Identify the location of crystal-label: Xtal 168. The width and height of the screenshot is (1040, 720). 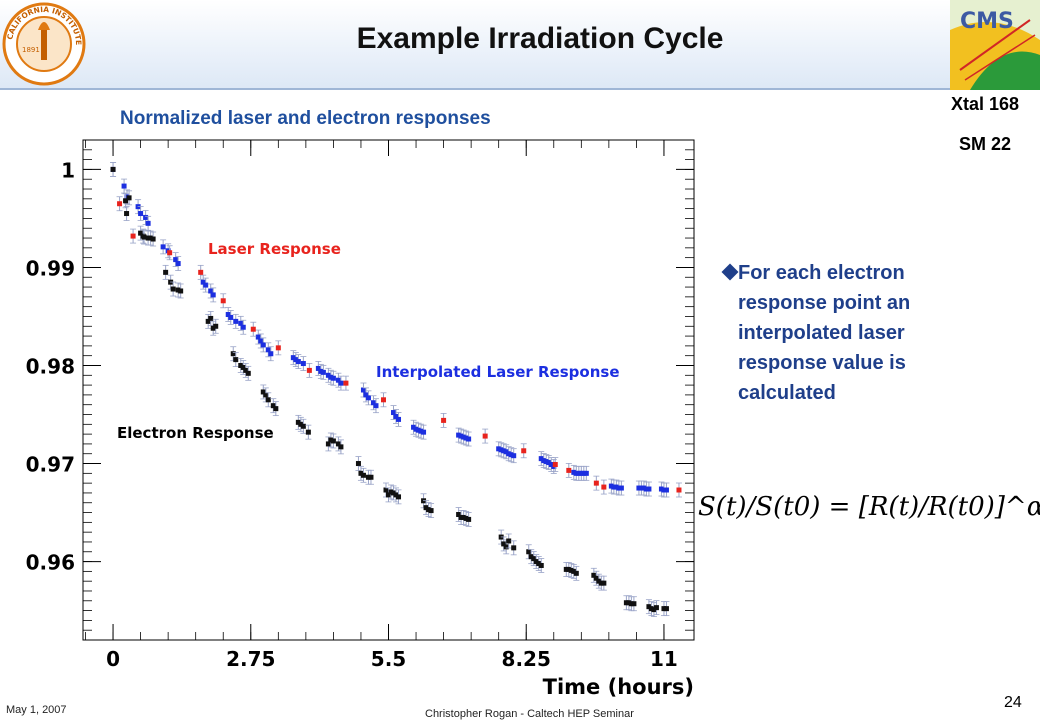
(985, 104).